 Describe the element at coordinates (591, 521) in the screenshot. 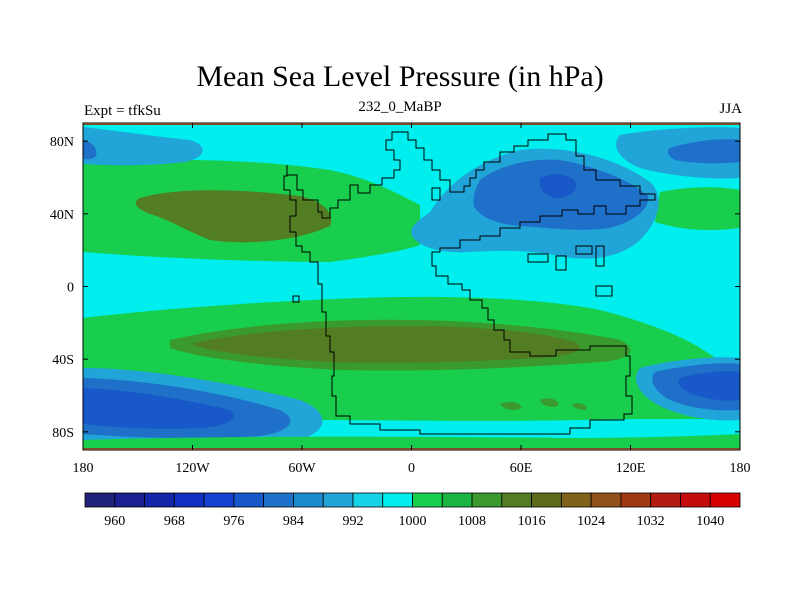

I see `colorbar-label: 1024` at that location.